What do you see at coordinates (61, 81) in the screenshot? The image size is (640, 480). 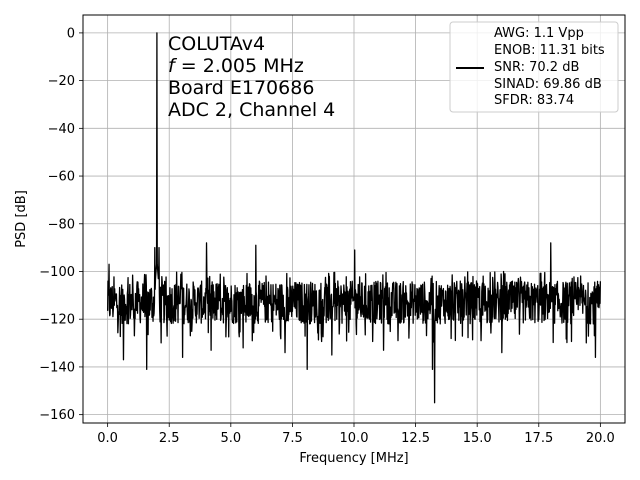 I see `y-tick-label: −20` at bounding box center [61, 81].